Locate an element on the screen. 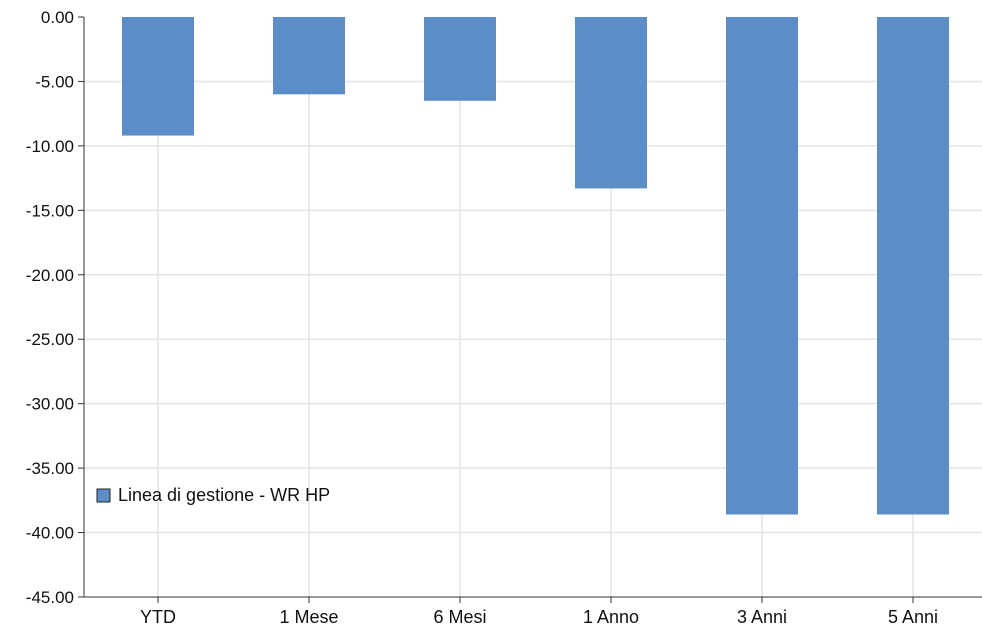 This screenshot has width=982, height=634. y-tick-label: -20.00 is located at coordinates (50, 275).